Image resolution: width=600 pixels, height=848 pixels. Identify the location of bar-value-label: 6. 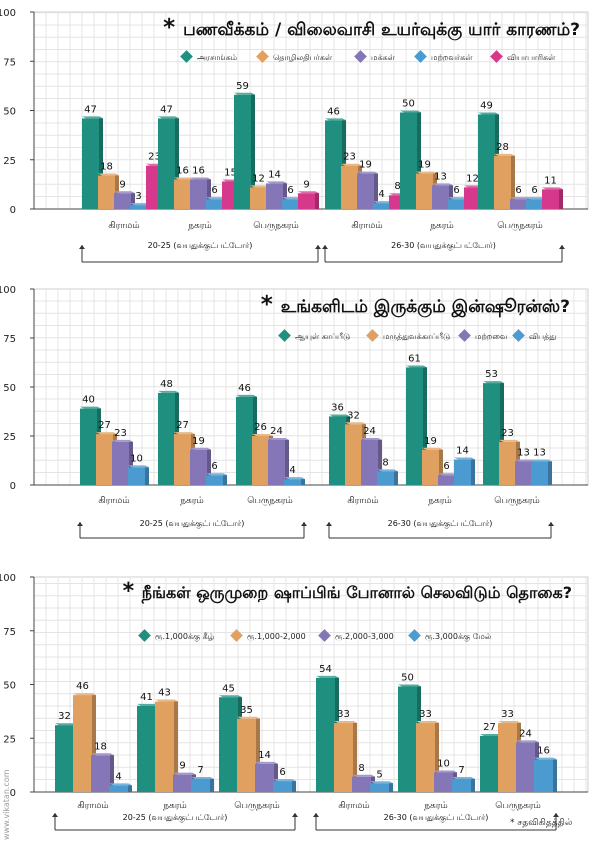
(446, 466).